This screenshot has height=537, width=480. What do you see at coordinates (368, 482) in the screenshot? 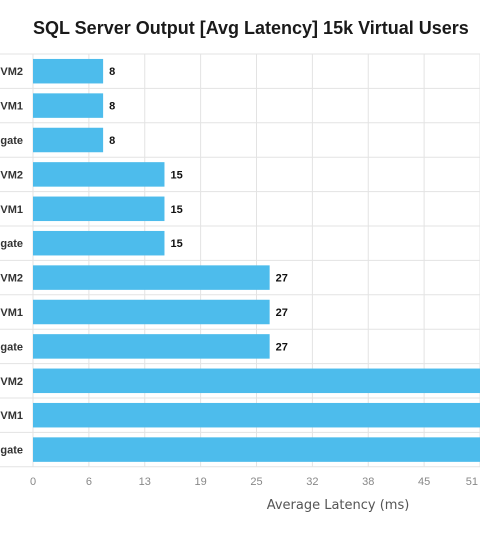
I see `x-tick-label: 38` at bounding box center [368, 482].